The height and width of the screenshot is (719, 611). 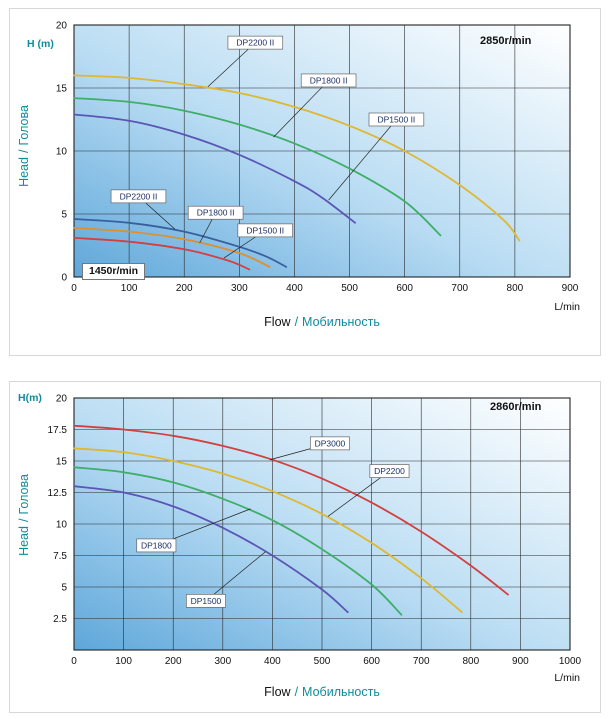 I want to click on callout-label-DP2200II-2850: DP2200 II, so click(x=255, y=43).